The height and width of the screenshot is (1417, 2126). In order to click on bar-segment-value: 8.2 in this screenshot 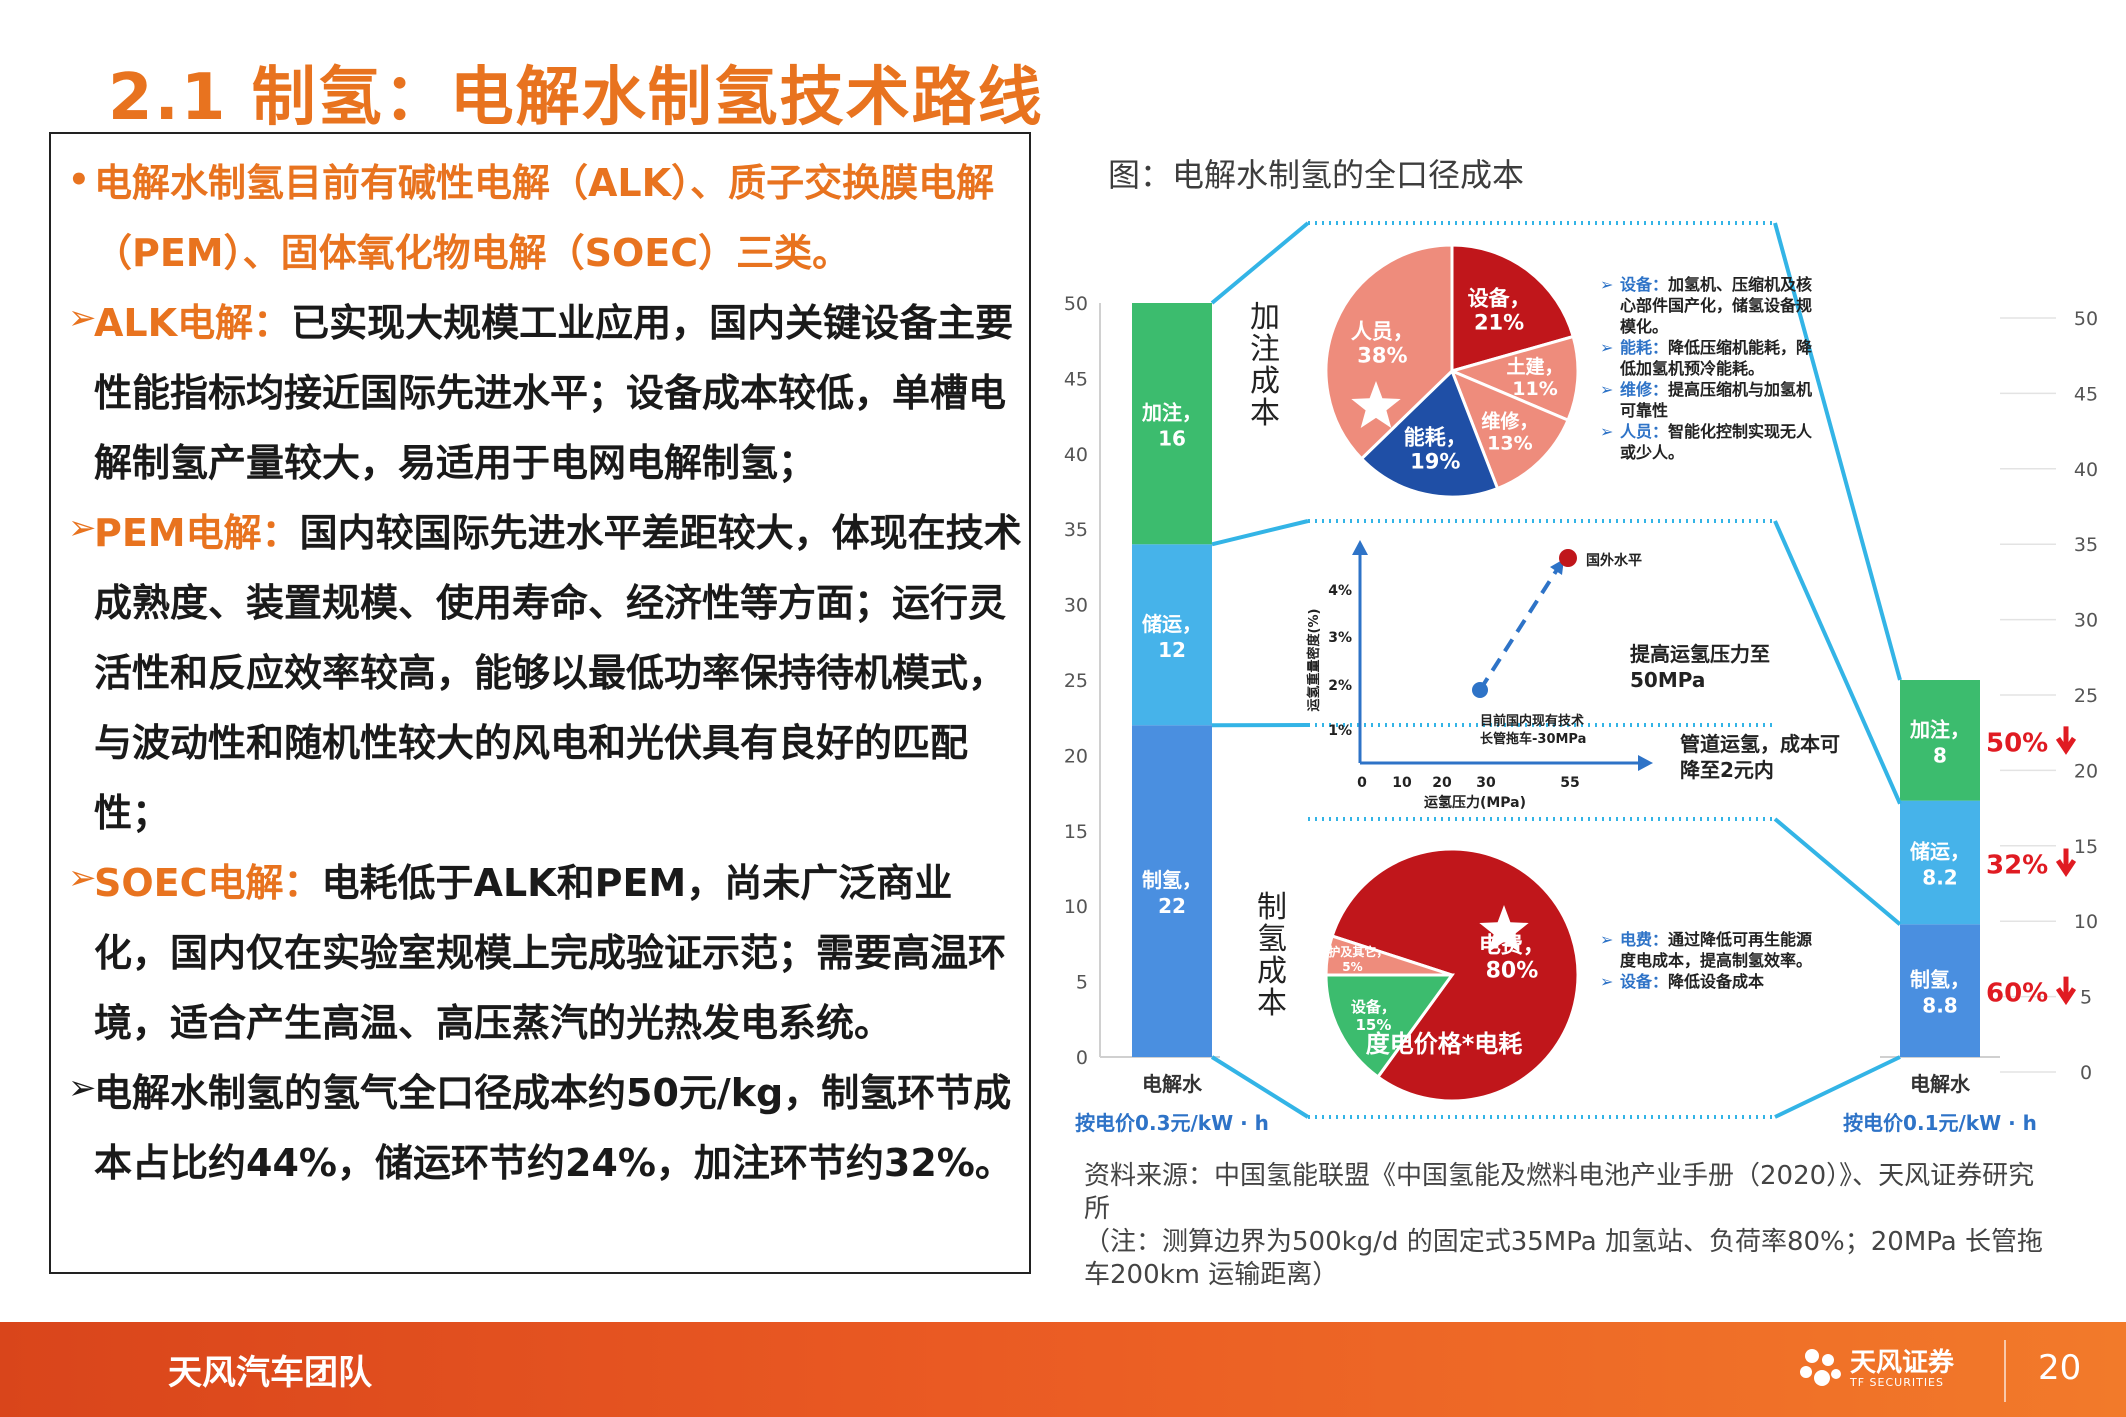, I will do `click(1939, 877)`.